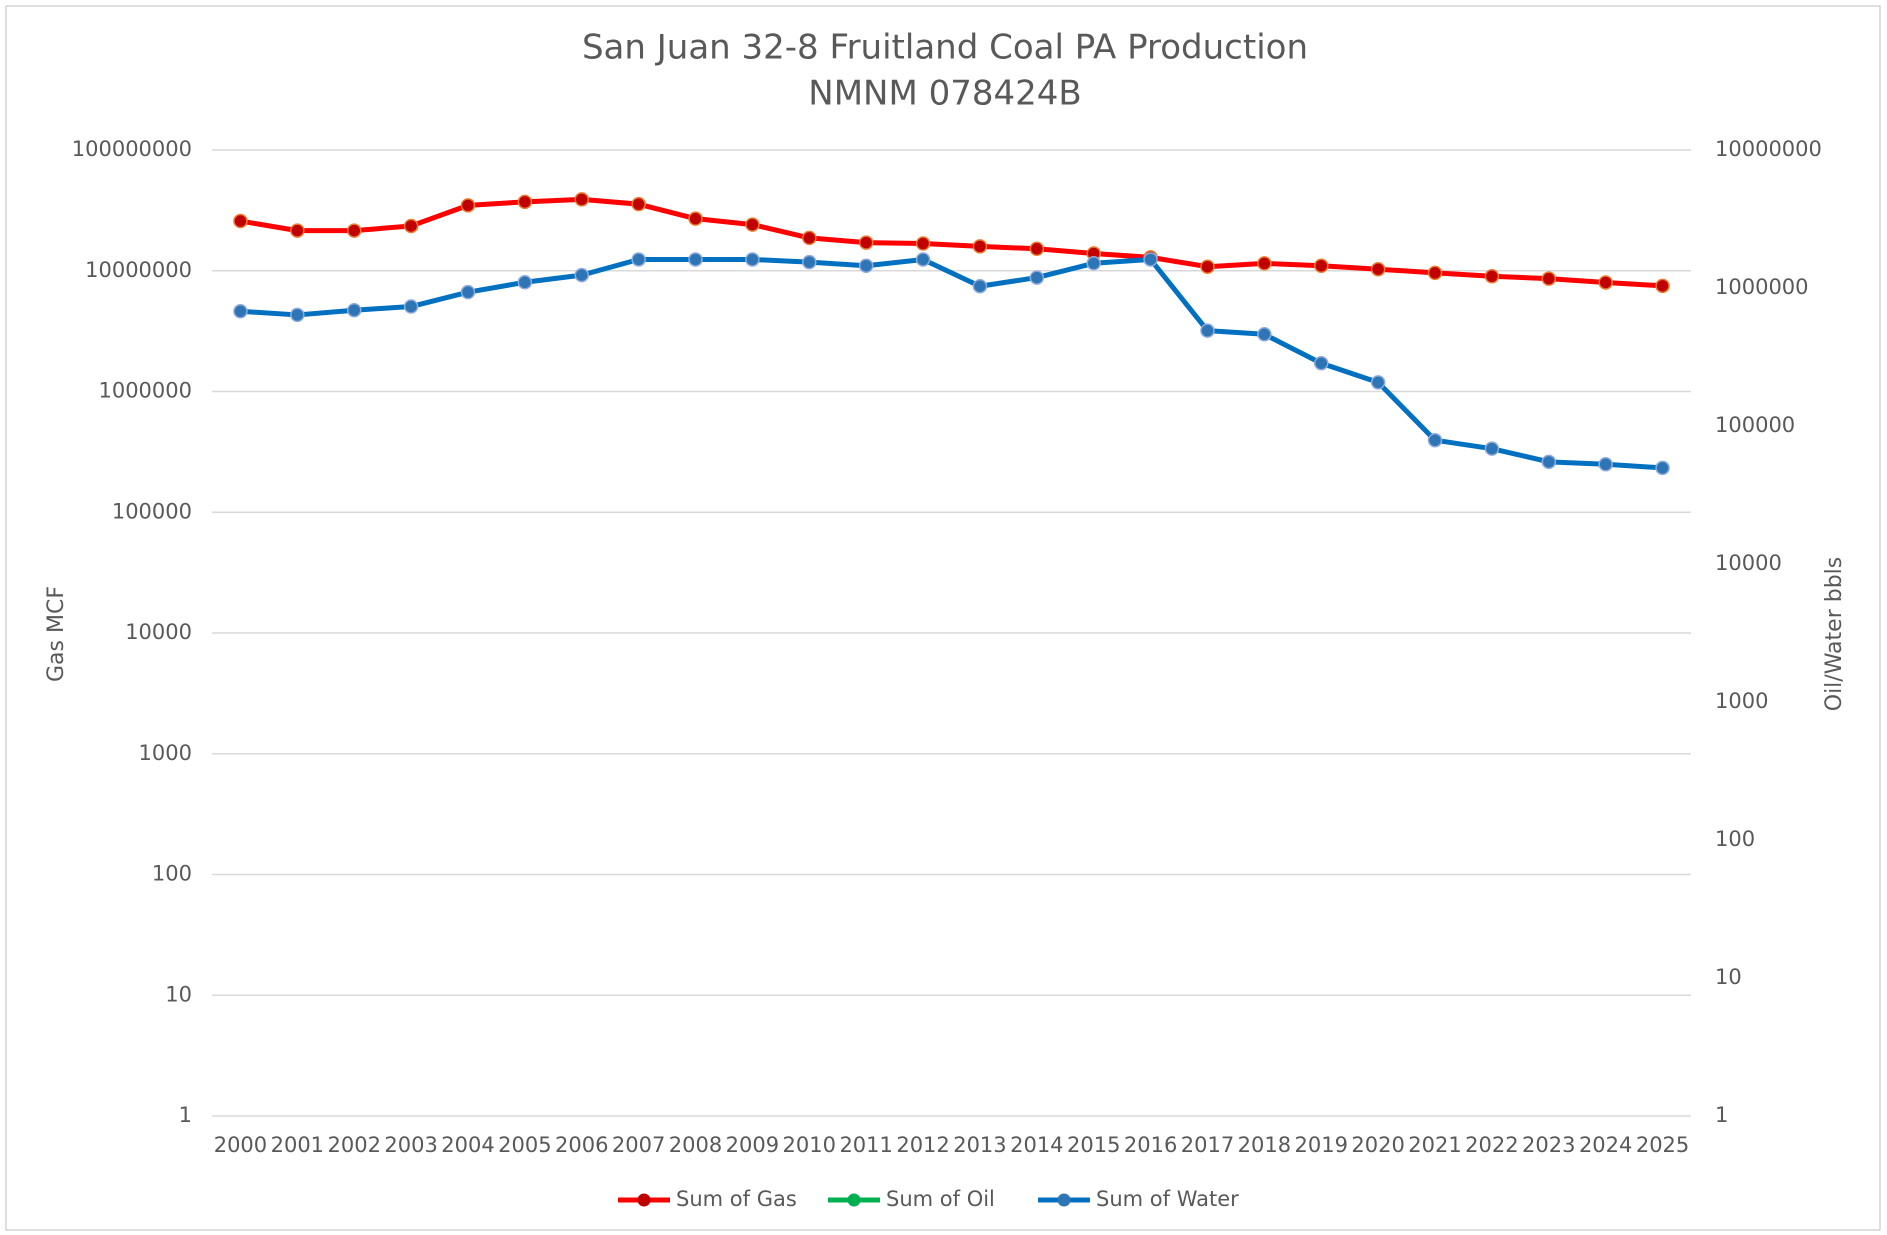  What do you see at coordinates (1741, 701) in the screenshot?
I see `y2-tick-label: 1000` at bounding box center [1741, 701].